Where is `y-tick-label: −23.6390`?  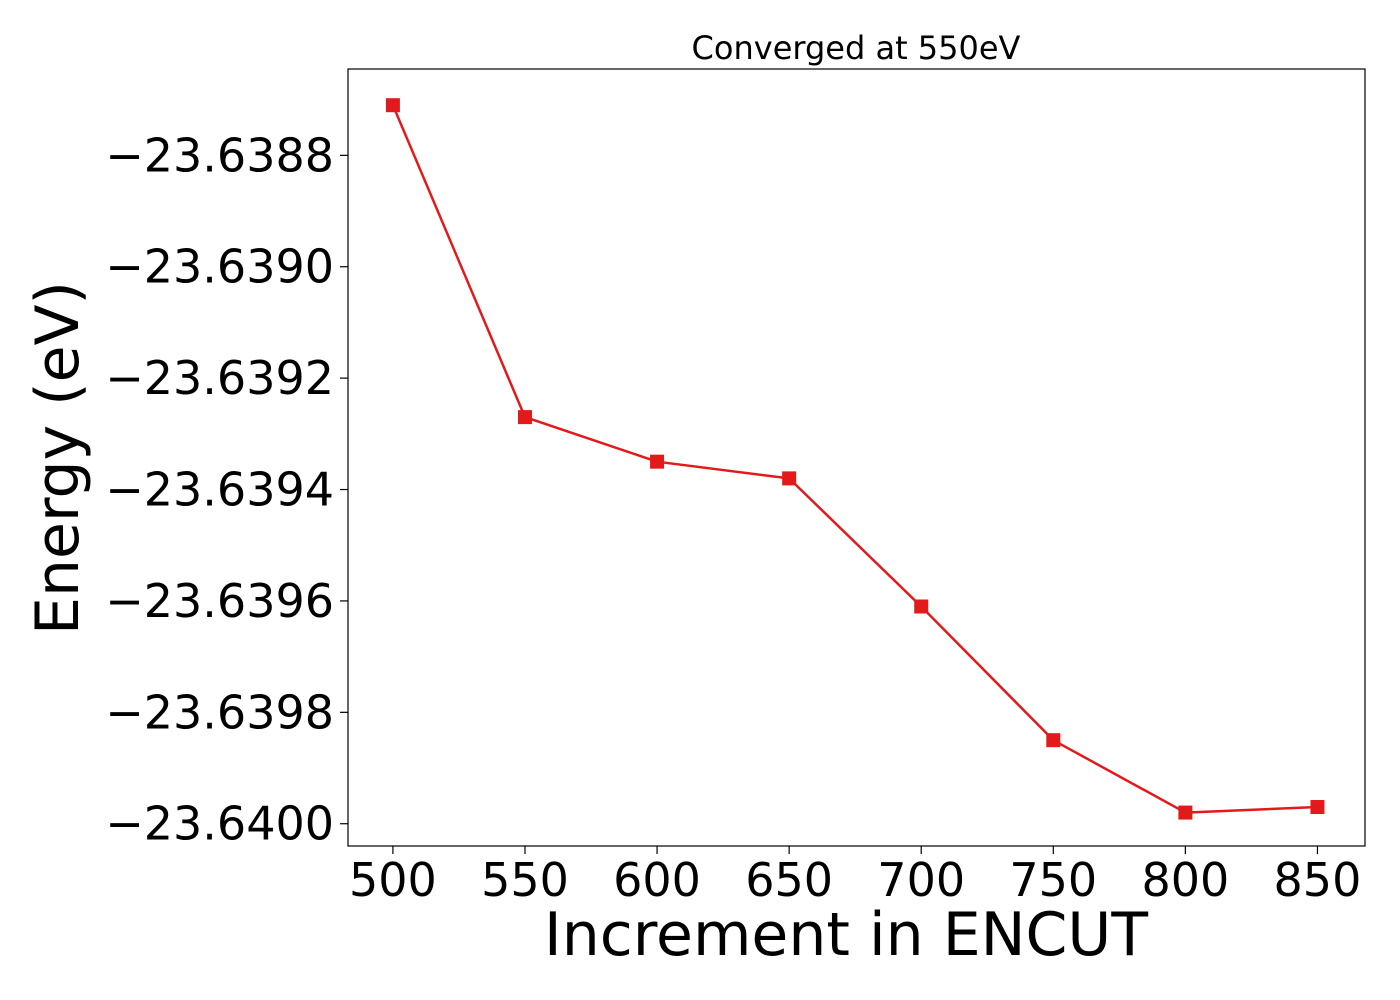 y-tick-label: −23.6390 is located at coordinates (219, 267).